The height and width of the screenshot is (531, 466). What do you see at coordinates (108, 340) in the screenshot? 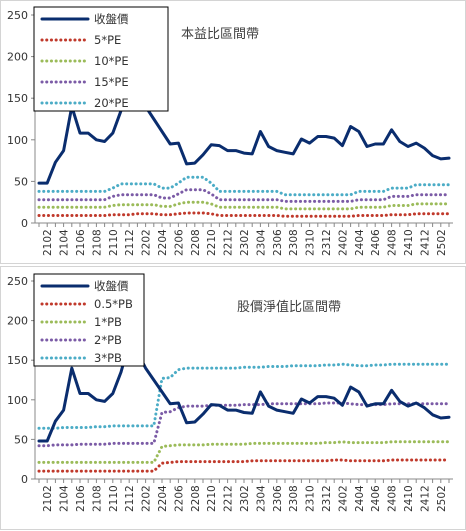
I see `legend-label: 2*PB` at bounding box center [108, 340].